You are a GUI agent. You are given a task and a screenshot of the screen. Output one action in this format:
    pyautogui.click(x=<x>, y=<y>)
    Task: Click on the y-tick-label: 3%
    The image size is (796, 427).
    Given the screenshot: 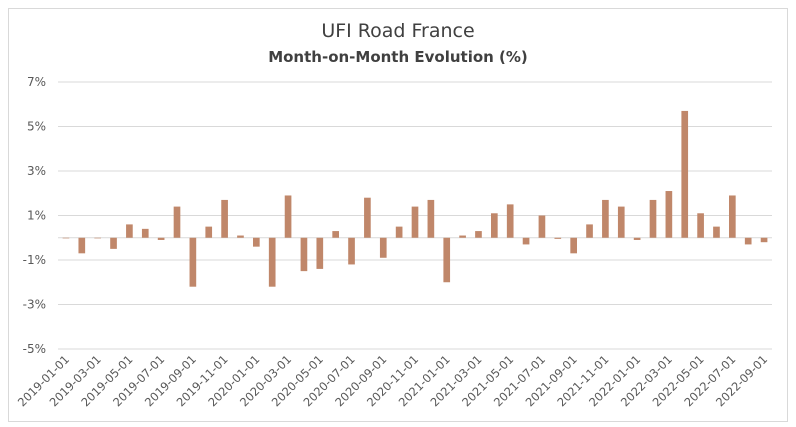 What is the action you would take?
    pyautogui.click(x=36, y=171)
    